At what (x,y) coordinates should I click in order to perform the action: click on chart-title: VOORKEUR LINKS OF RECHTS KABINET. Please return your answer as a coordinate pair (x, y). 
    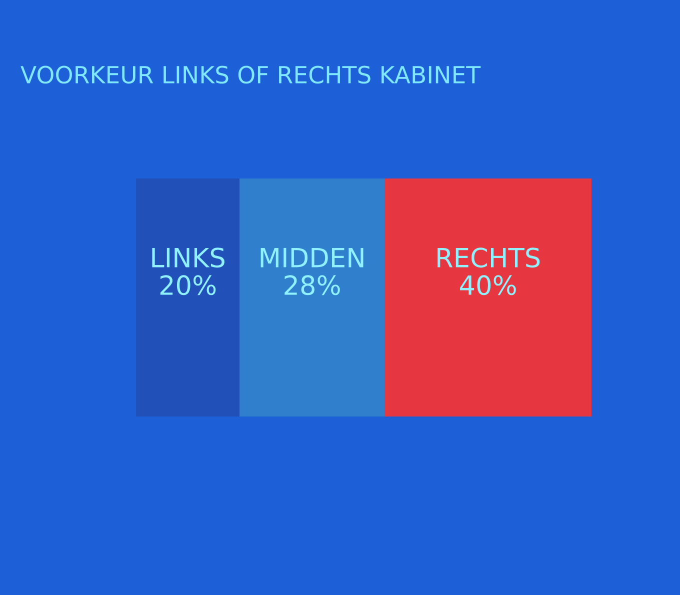
    Looking at the image, I should click on (250, 75).